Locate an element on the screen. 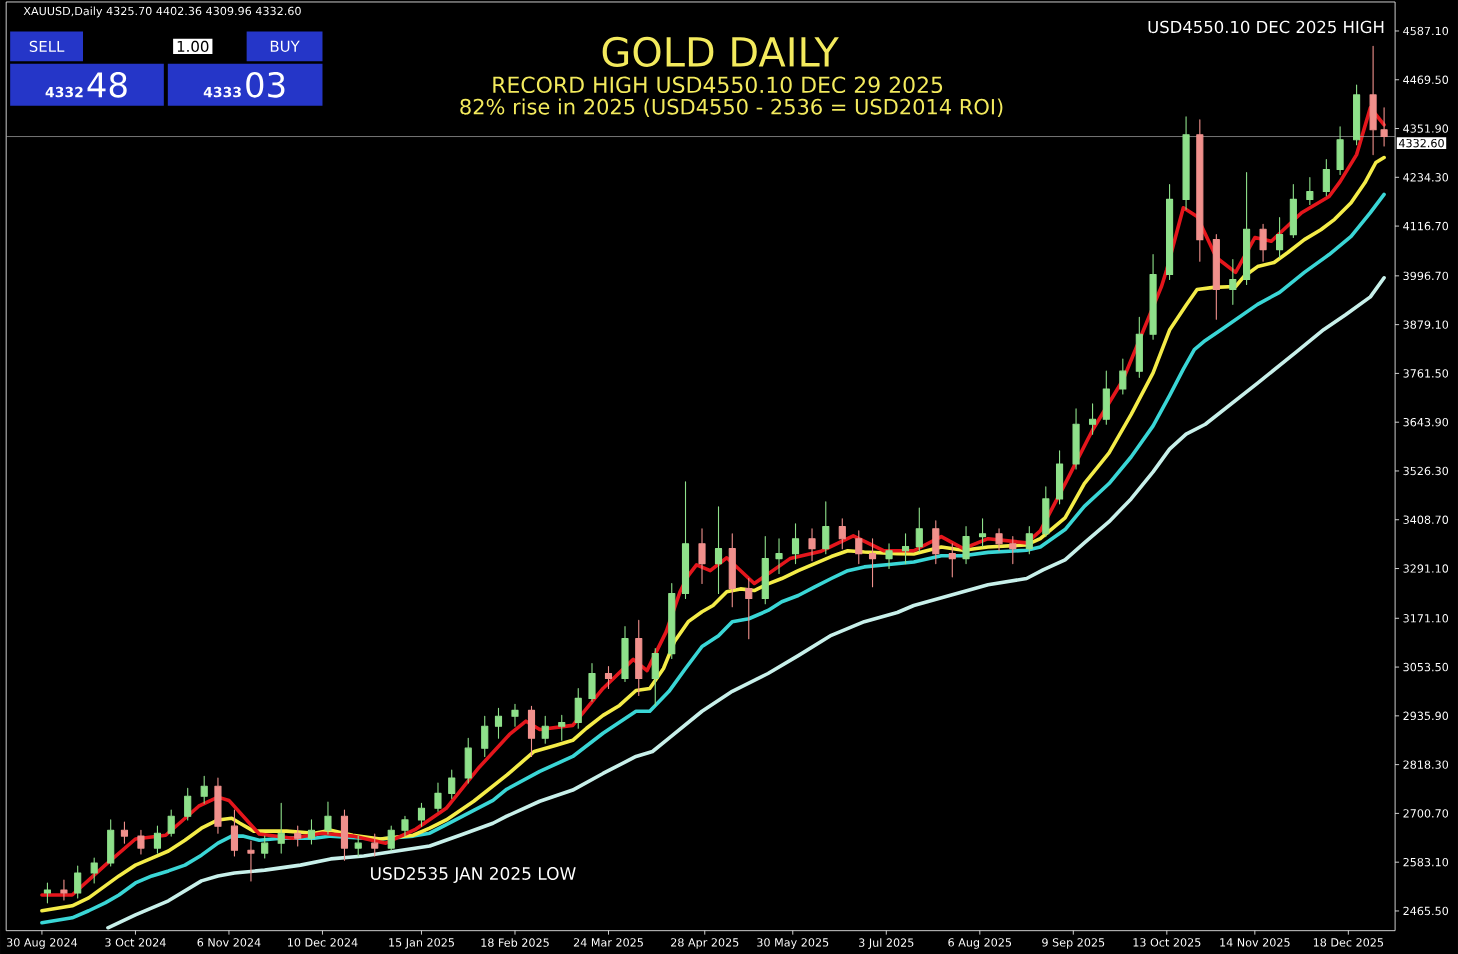 The height and width of the screenshot is (954, 1458). y-tick-label: 3879.10 is located at coordinates (1426, 324).